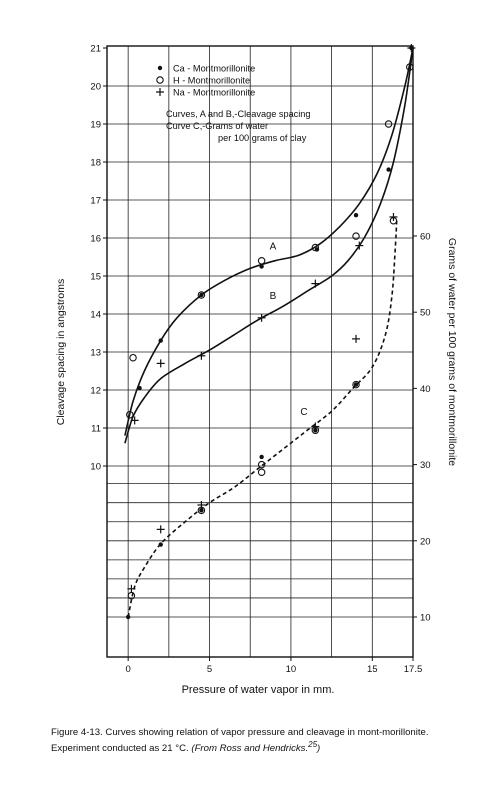 The width and height of the screenshot is (503, 800). Describe the element at coordinates (128, 669) in the screenshot. I see `x-tick-label: 0` at that location.